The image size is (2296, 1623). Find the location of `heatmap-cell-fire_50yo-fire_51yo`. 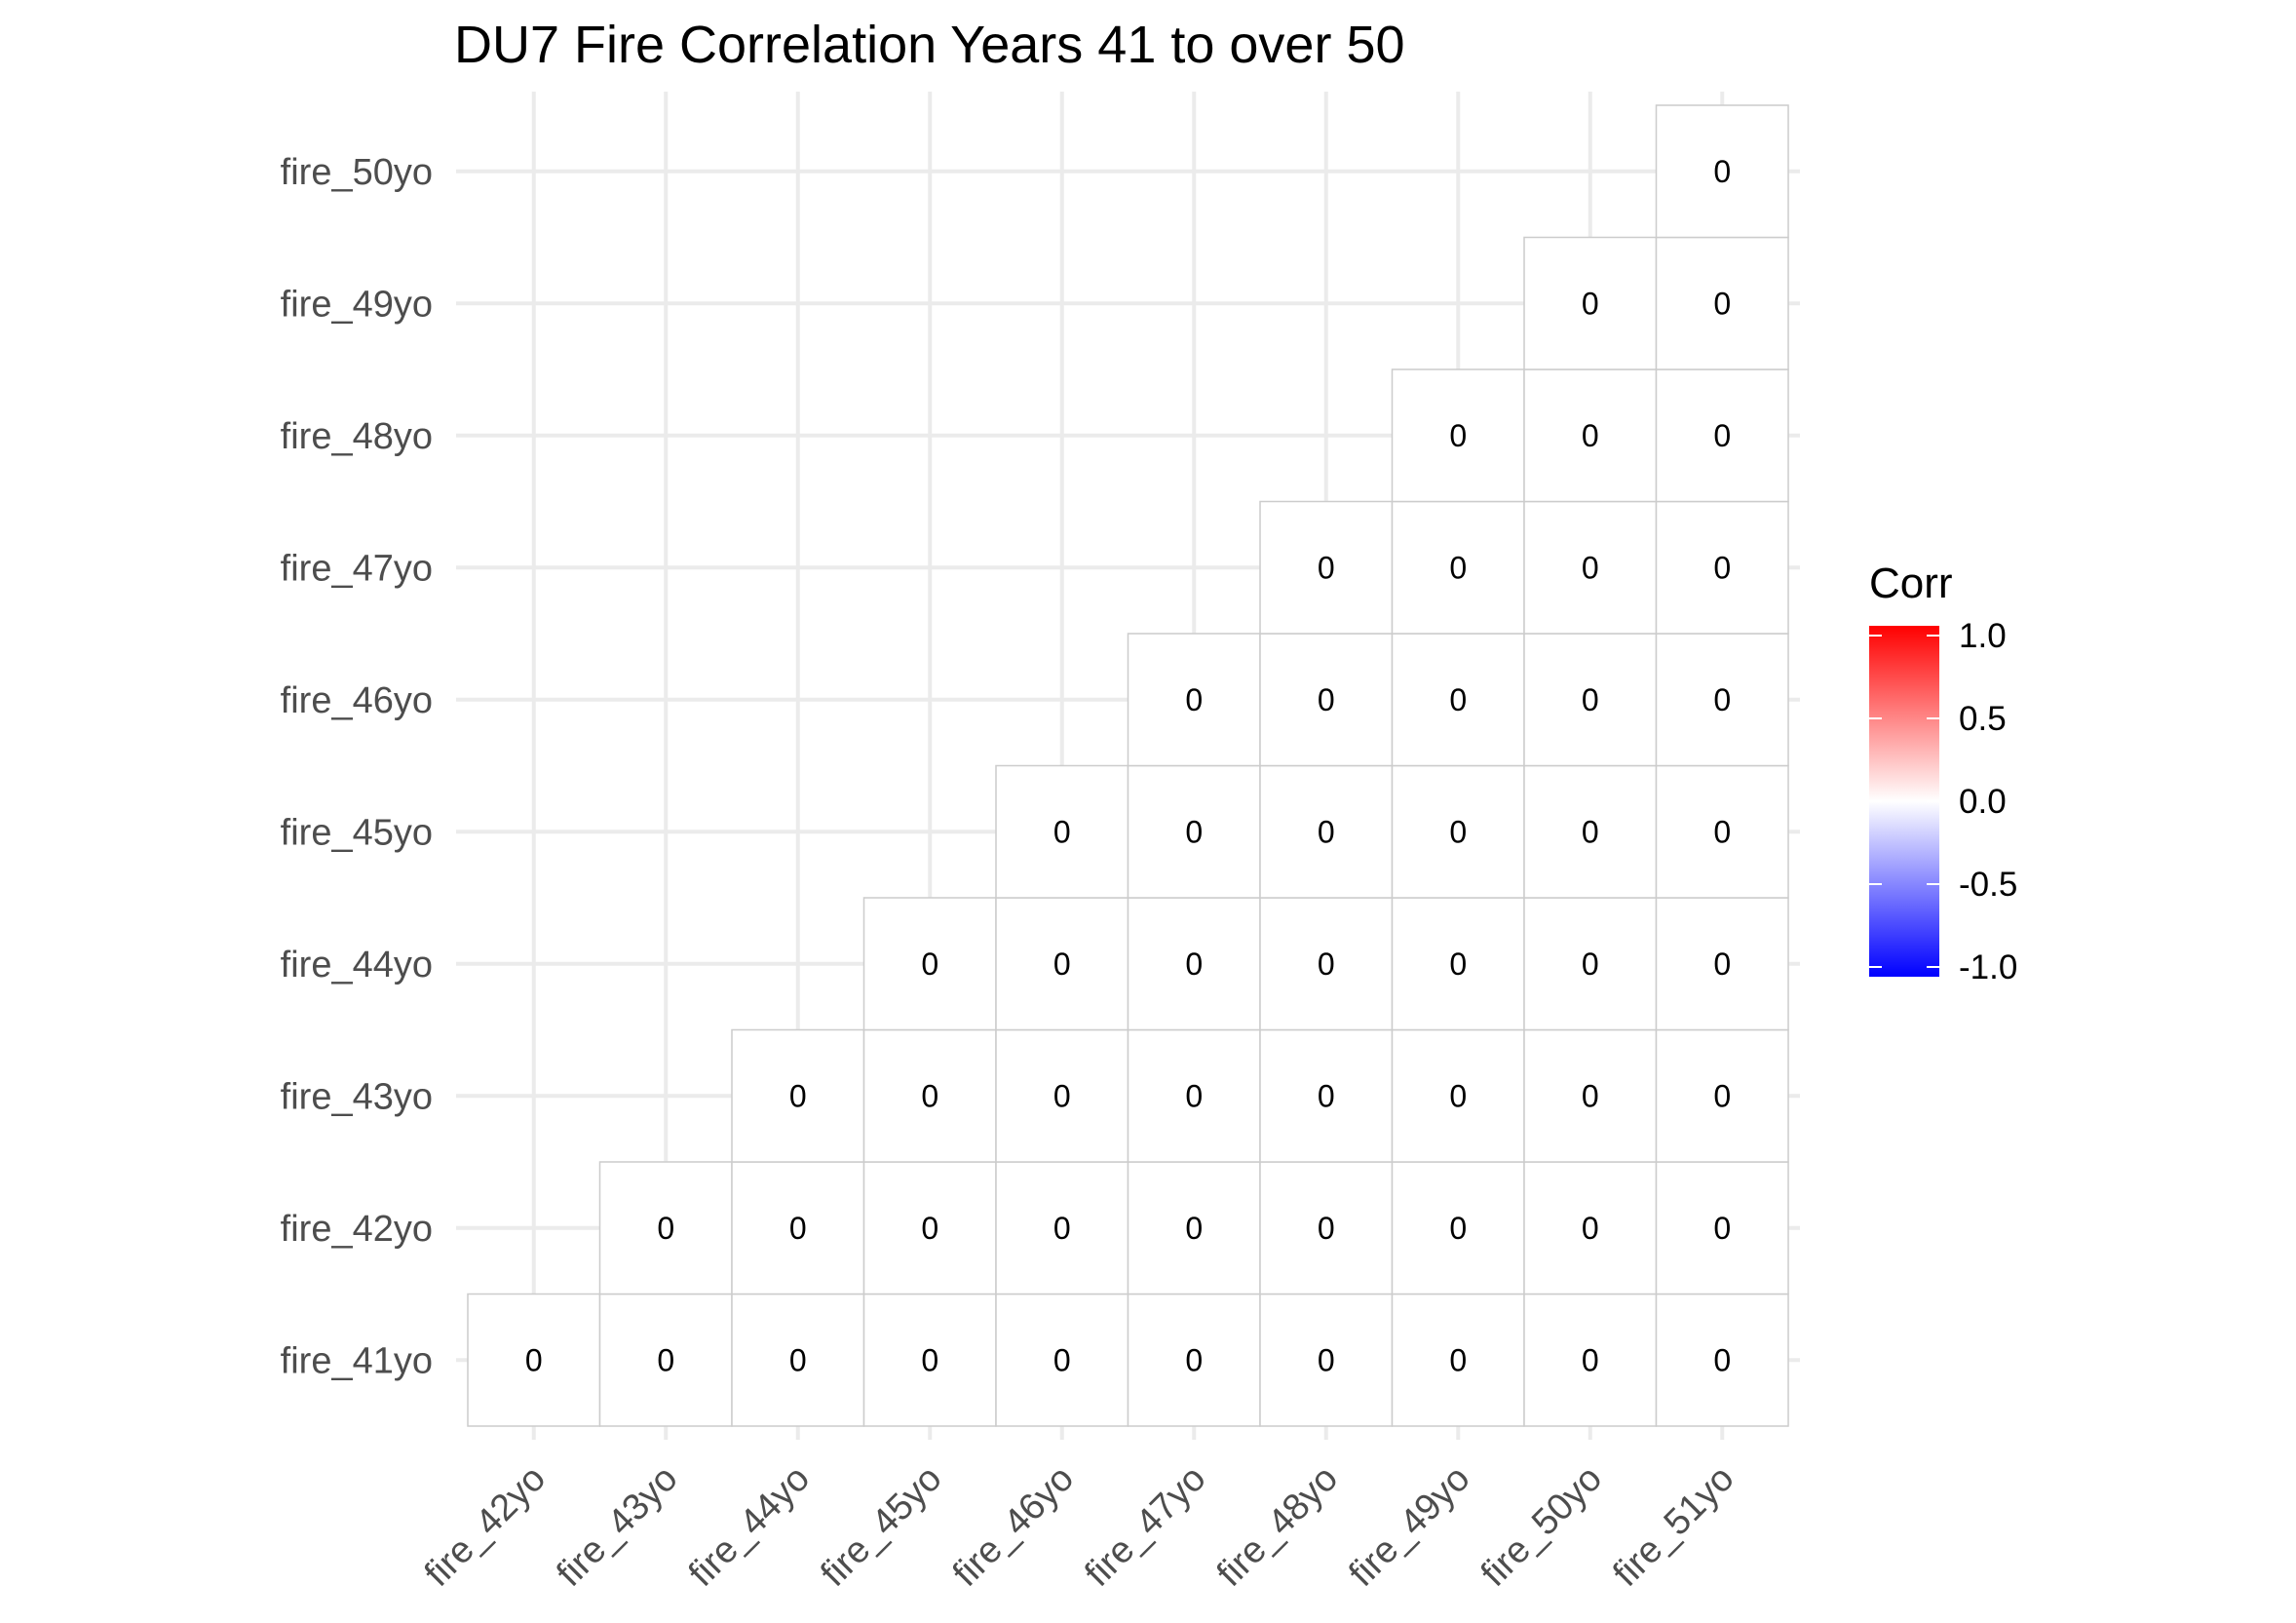

heatmap-cell-fire_50yo-fire_51yo is located at coordinates (1722, 172).